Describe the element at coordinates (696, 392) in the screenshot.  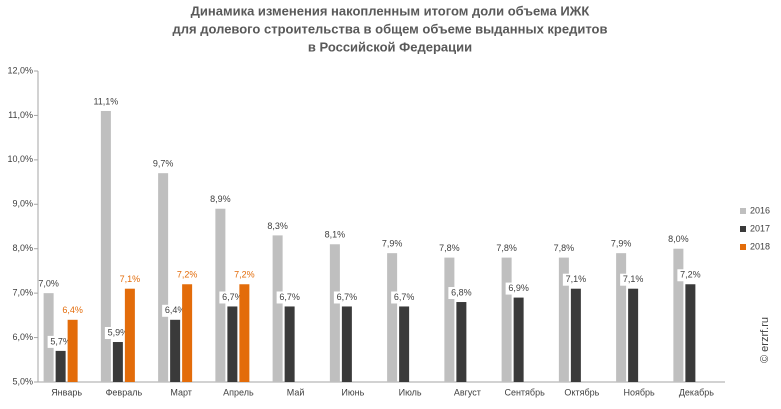
I see `x-tick-label: Декабрь` at that location.